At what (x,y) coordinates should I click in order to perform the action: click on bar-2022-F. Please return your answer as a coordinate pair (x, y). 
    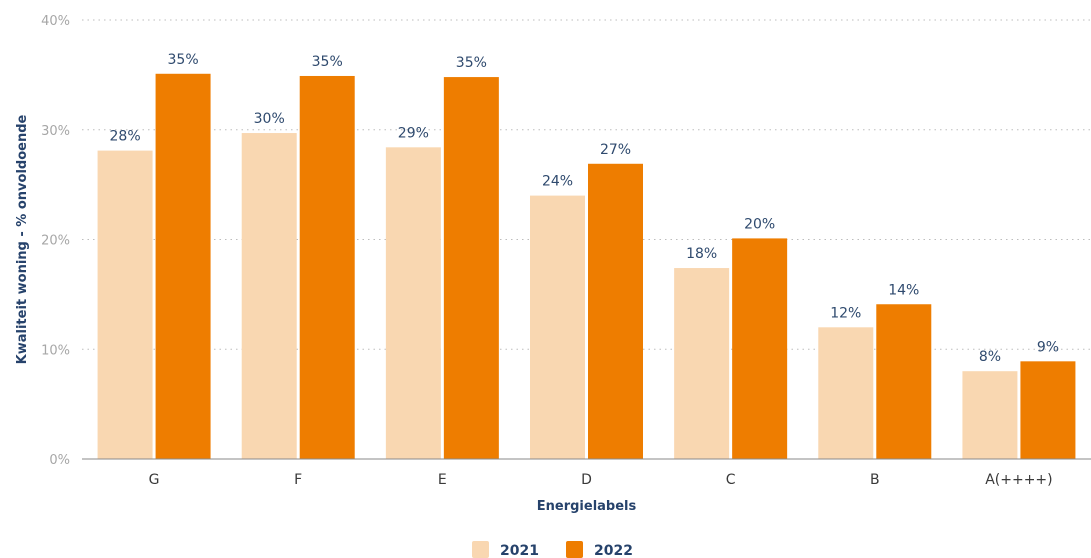
    Looking at the image, I should click on (327, 267).